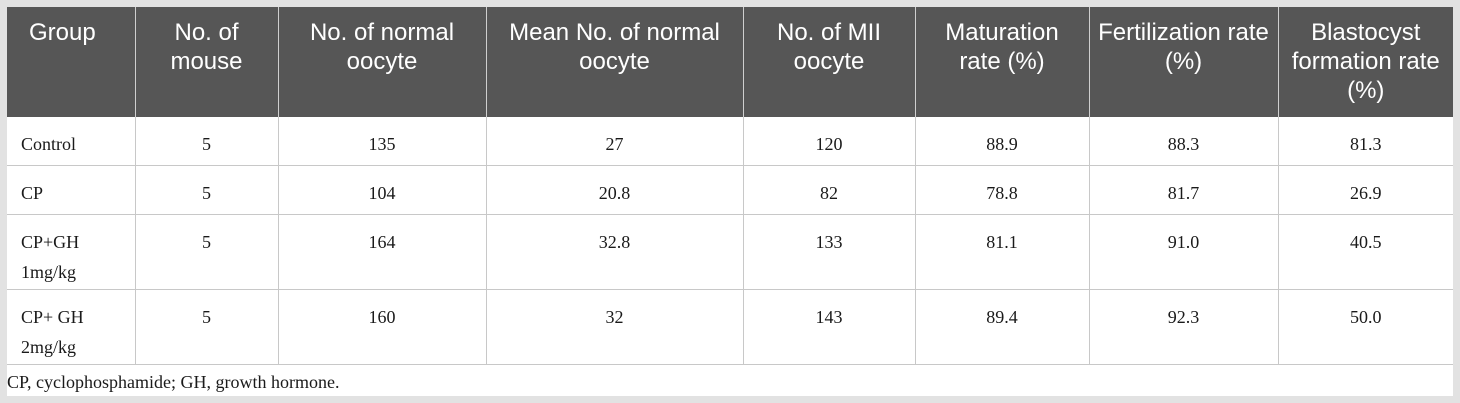  I want to click on cell-fertilization-rate: 92.3, so click(1184, 327).